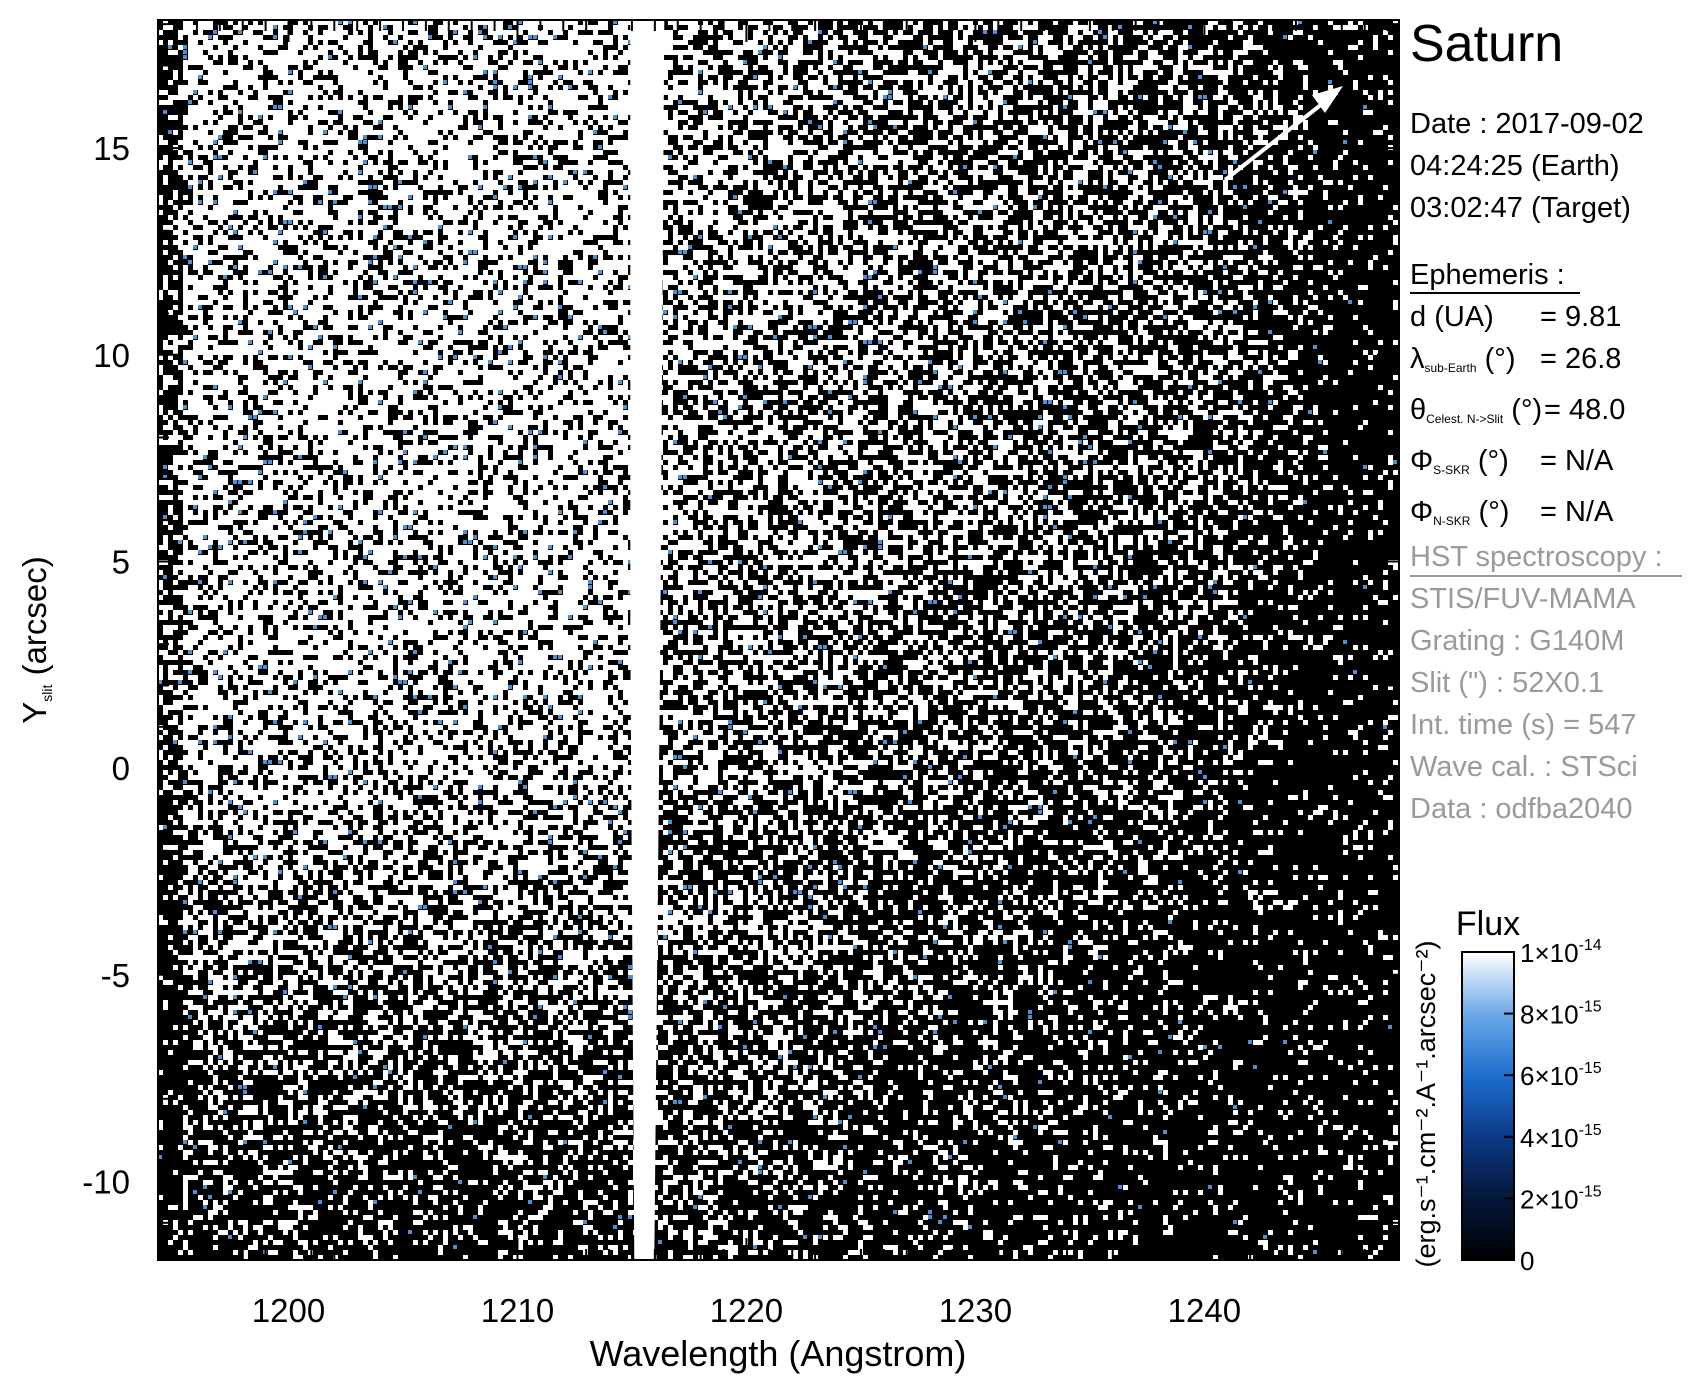 The height and width of the screenshot is (1385, 1695). Describe the element at coordinates (1507, 683) in the screenshot. I see `hst-info-line: Slit (") : 52X0.1` at that location.